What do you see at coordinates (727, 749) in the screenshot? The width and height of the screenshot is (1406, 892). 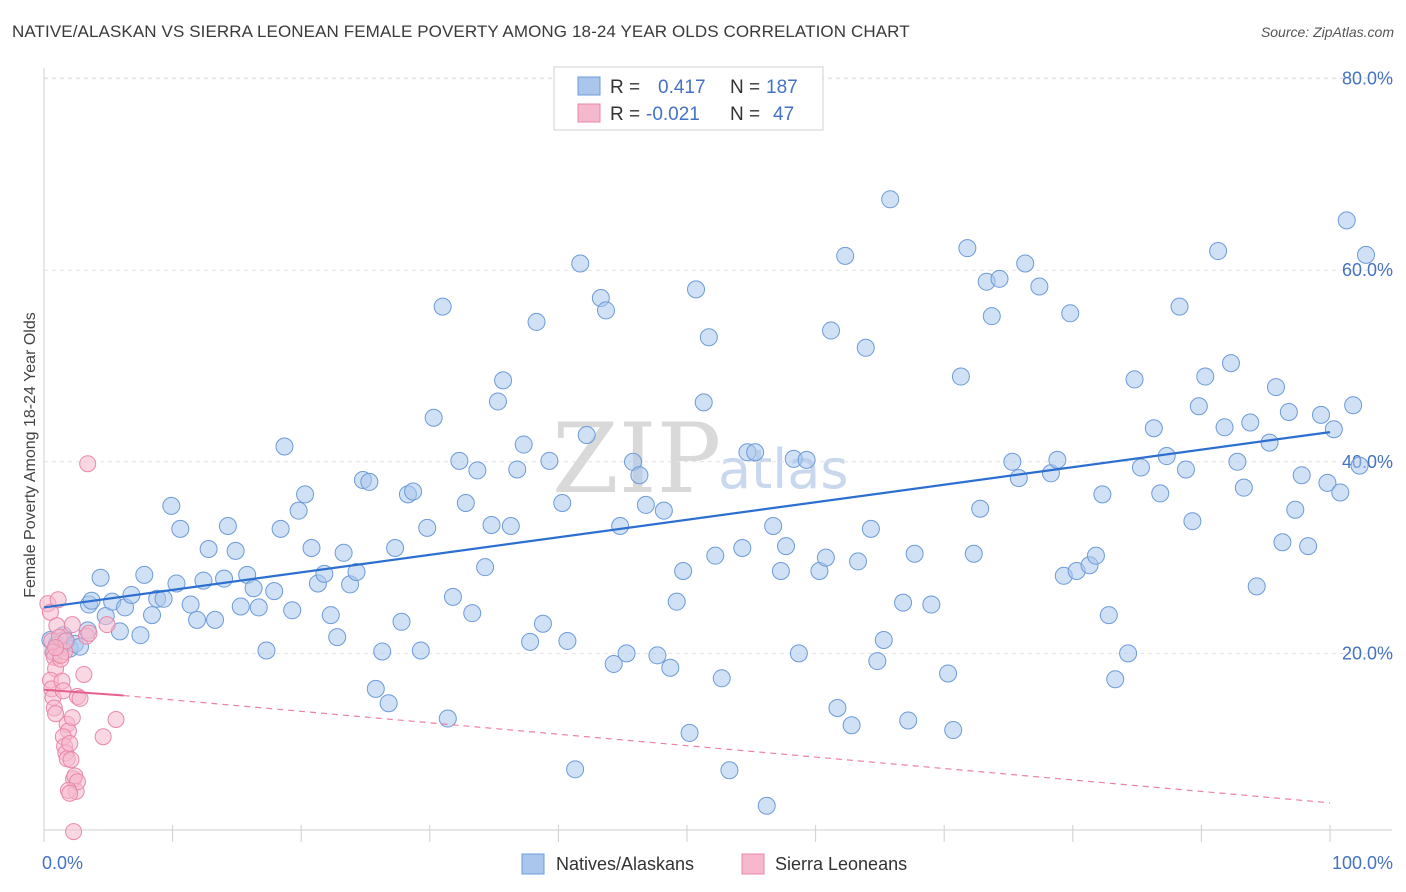 I see `trend-line-sierra-dashed` at bounding box center [727, 749].